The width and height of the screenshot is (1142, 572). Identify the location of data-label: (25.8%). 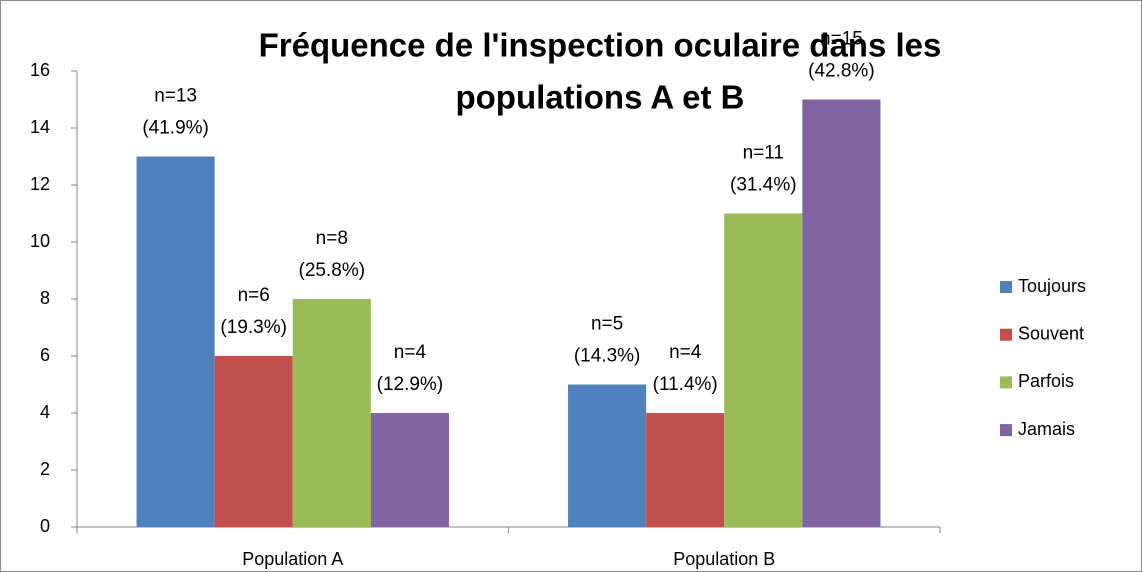
(332, 270).